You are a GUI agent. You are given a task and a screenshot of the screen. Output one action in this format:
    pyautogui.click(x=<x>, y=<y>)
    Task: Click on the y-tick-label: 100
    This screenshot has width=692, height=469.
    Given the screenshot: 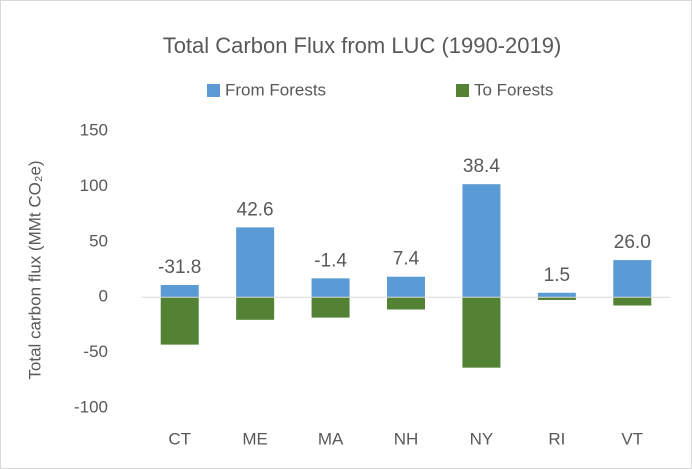 What is the action you would take?
    pyautogui.click(x=94, y=185)
    